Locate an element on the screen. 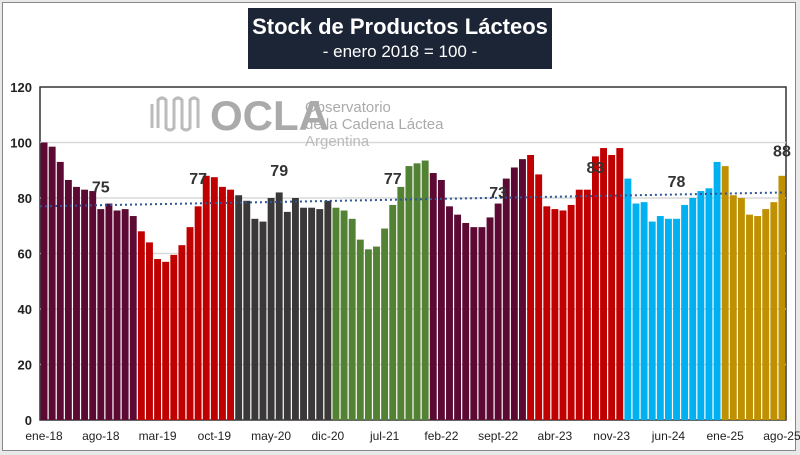 This screenshot has height=455, width=800. x-tick-label: mar-19 is located at coordinates (158, 436).